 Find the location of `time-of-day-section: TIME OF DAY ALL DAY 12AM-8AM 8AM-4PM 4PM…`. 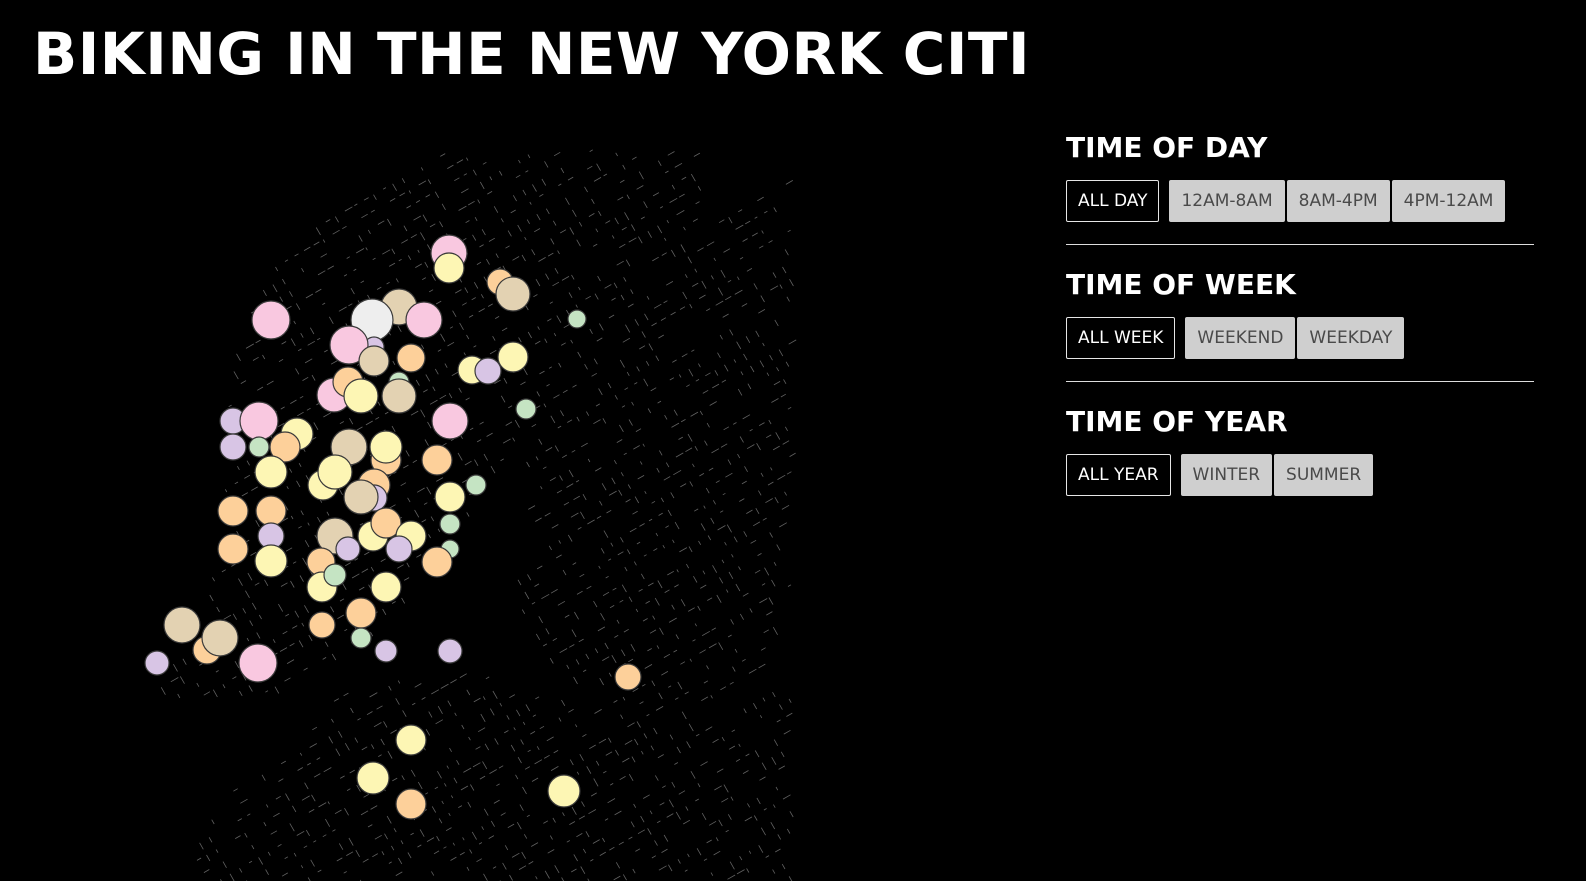

time-of-day-section: TIME OF DAY ALL DAY 12AM-8AM 8AM-4PM 4PM… is located at coordinates (1300, 186).